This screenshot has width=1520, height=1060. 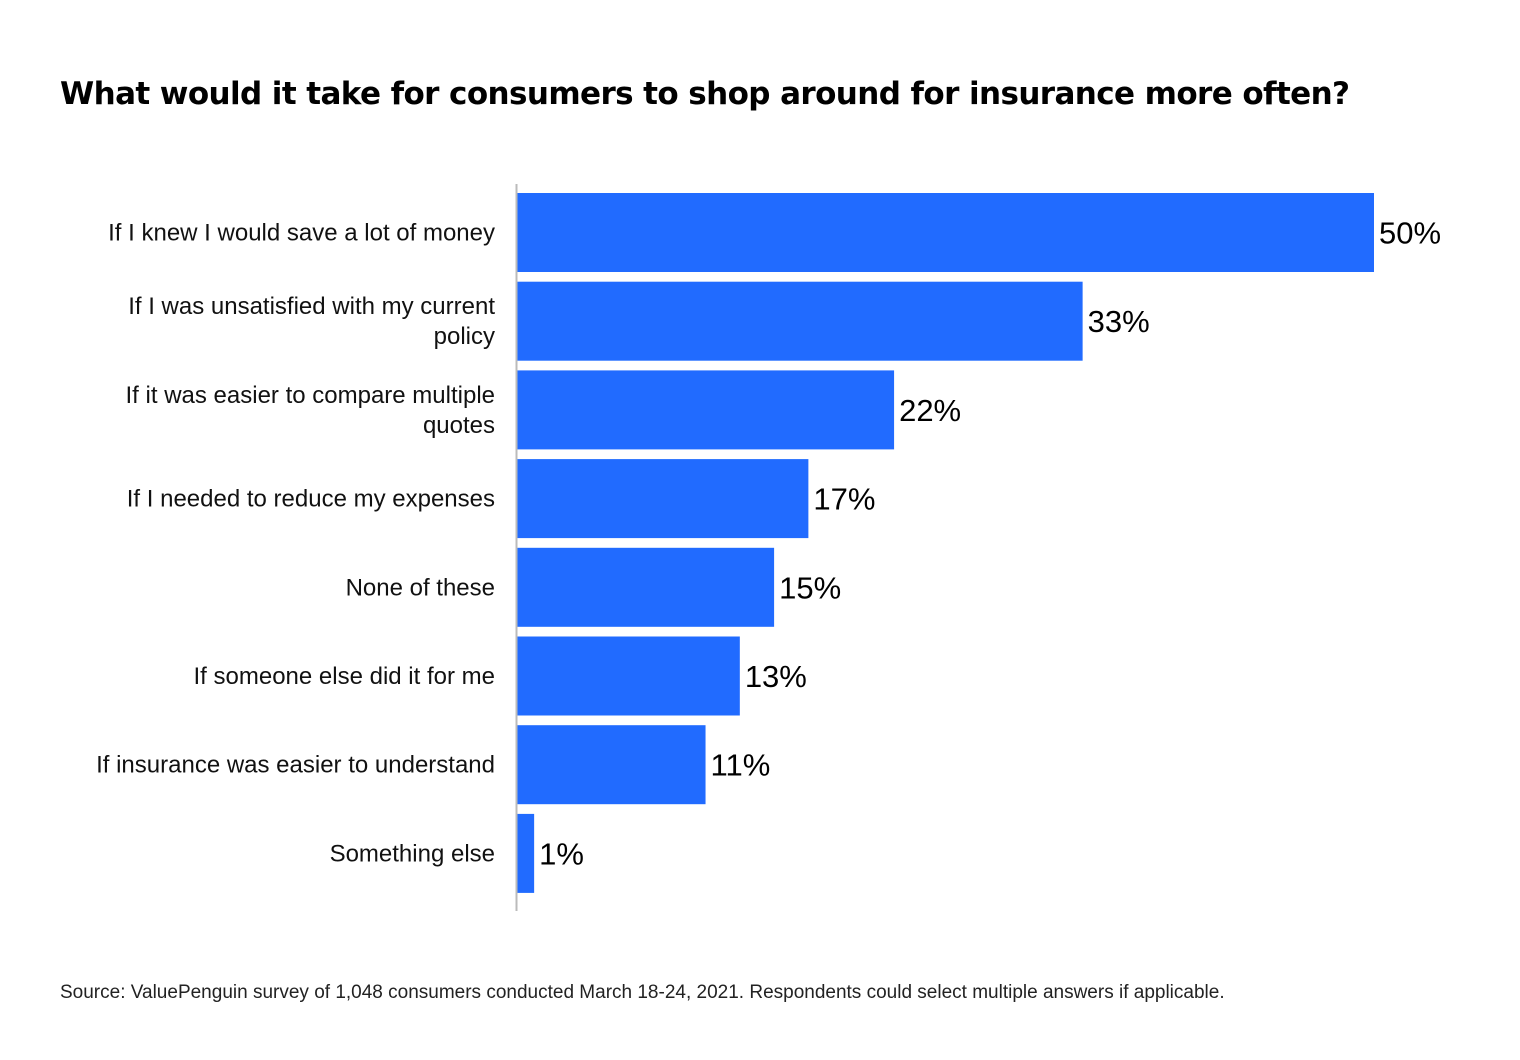 I want to click on category-label-line: If I was unsatisfied with my current, so click(x=311, y=306).